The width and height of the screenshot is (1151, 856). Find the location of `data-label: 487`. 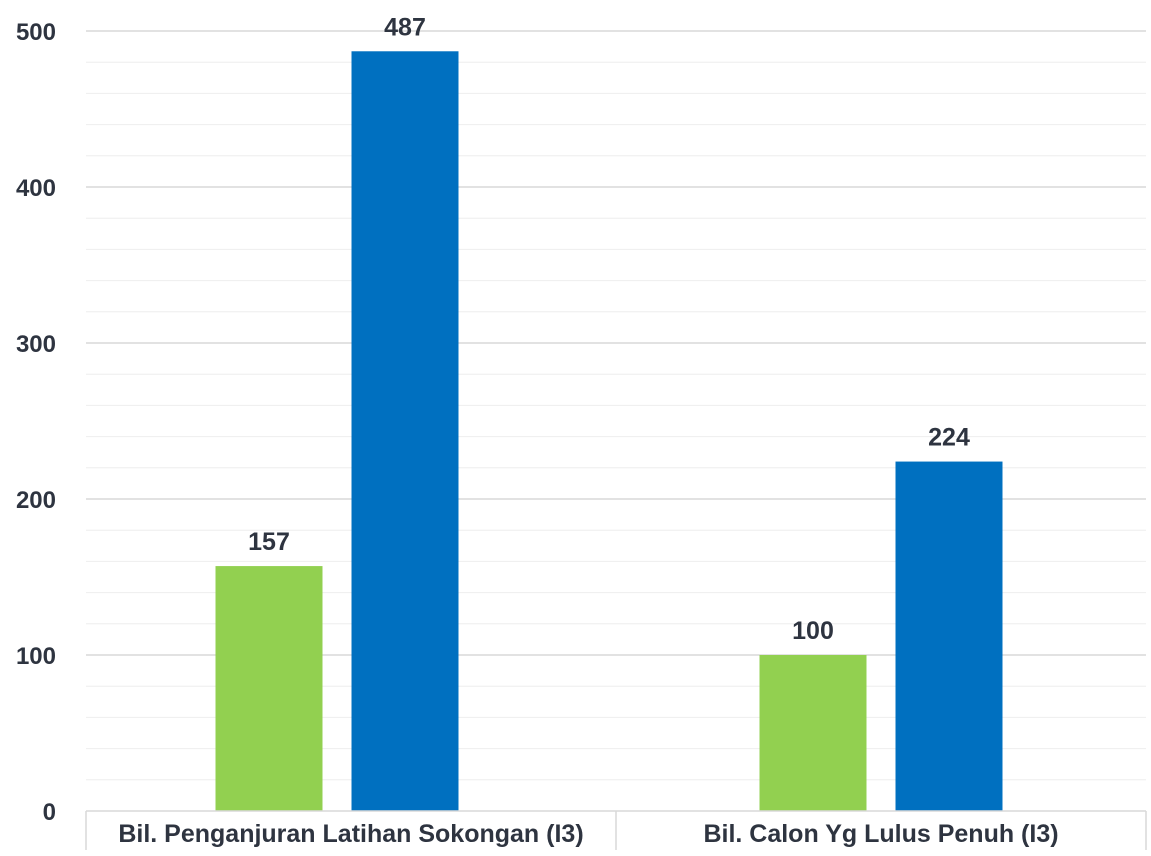

data-label: 487 is located at coordinates (405, 27).